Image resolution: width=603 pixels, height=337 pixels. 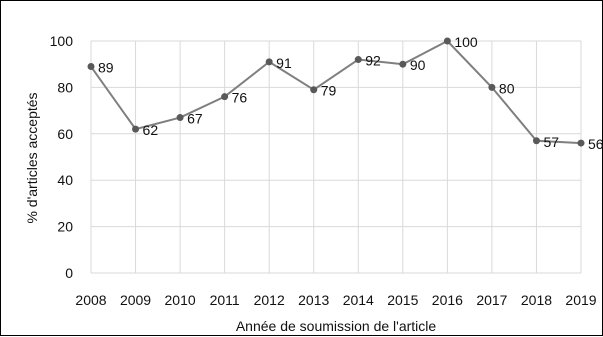 What do you see at coordinates (373, 61) in the screenshot?
I see `data-label: 92` at bounding box center [373, 61].